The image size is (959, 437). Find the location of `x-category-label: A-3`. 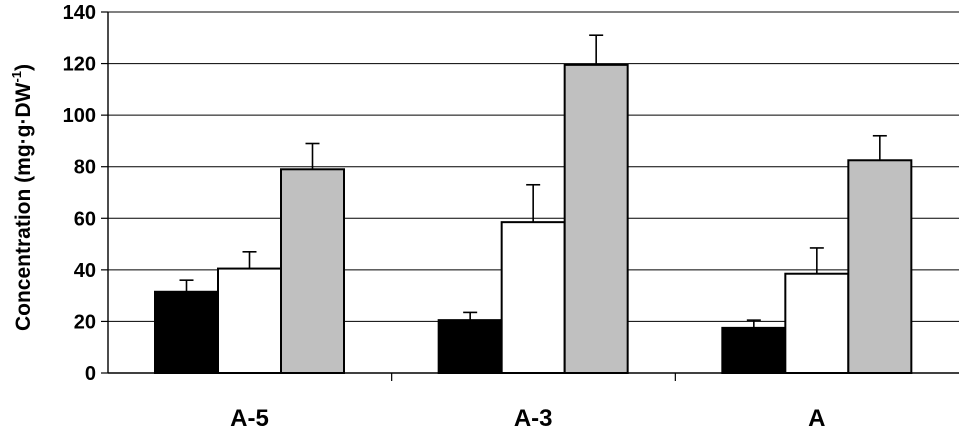

x-category-label: A-3 is located at coordinates (533, 418).